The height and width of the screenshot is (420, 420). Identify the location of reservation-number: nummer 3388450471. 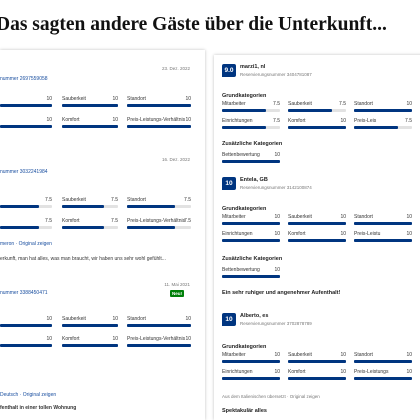
(24, 293).